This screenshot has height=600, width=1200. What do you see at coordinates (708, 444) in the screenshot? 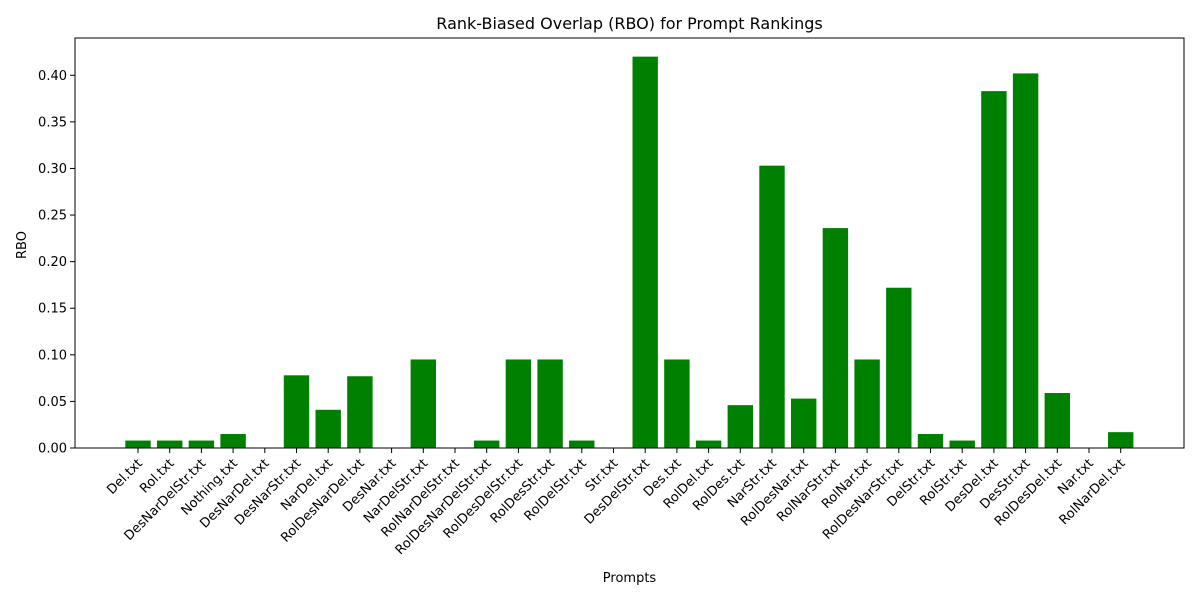
I see `bar-roldel` at bounding box center [708, 444].